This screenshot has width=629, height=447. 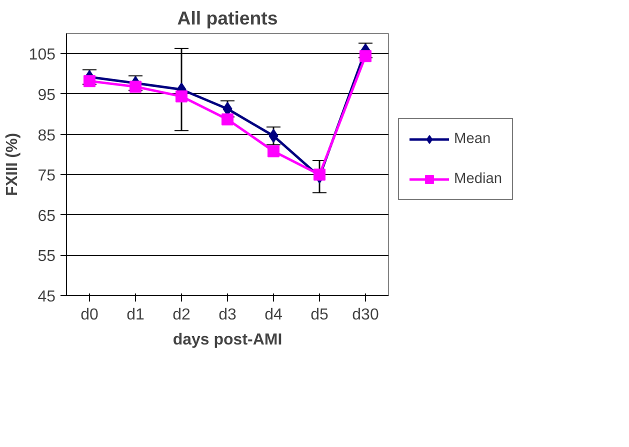 What do you see at coordinates (89, 315) in the screenshot?
I see `x-tick-label: d0` at bounding box center [89, 315].